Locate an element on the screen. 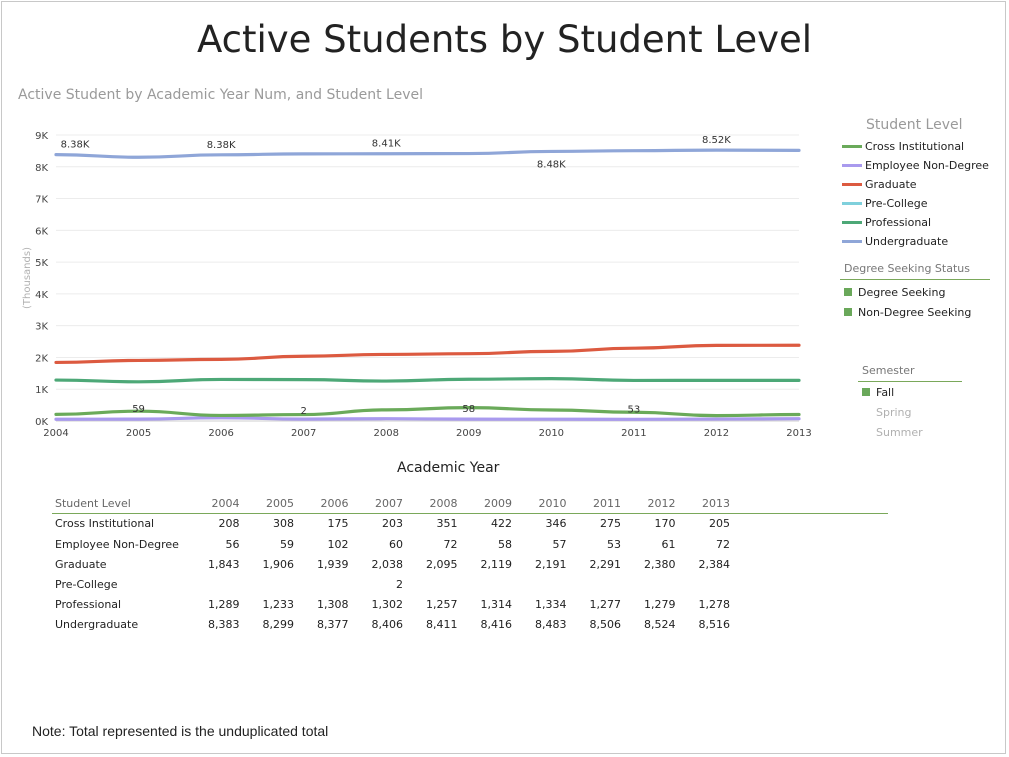 This screenshot has height=757, width=1009. page-title: Active Students by Student Level is located at coordinates (504, 39).